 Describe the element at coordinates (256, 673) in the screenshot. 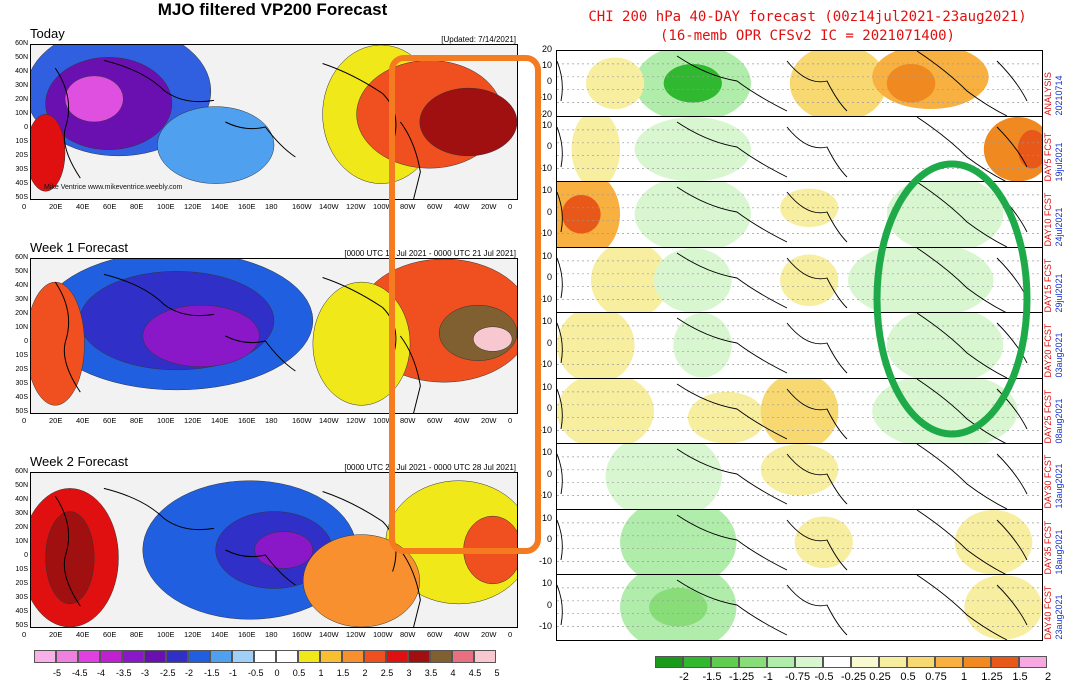

I see `colorbar-label: -0.5` at that location.